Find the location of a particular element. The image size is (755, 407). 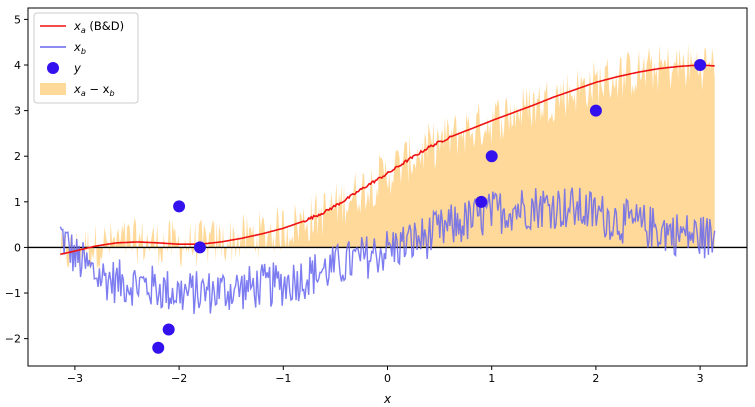

x-tick-label: −2 is located at coordinates (179, 378).